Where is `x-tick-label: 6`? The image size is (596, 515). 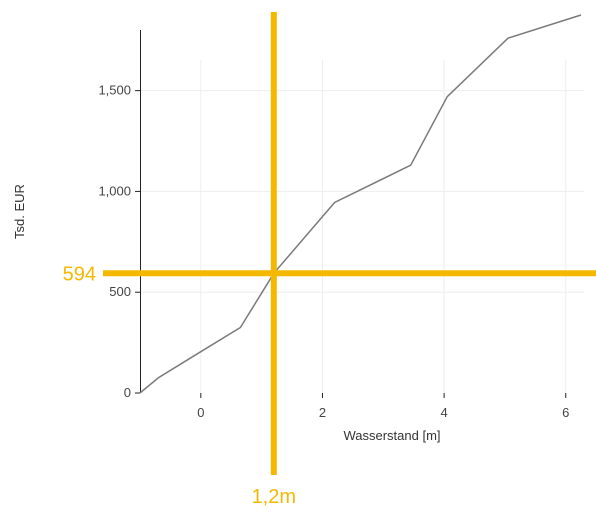
x-tick-label: 6 is located at coordinates (565, 412).